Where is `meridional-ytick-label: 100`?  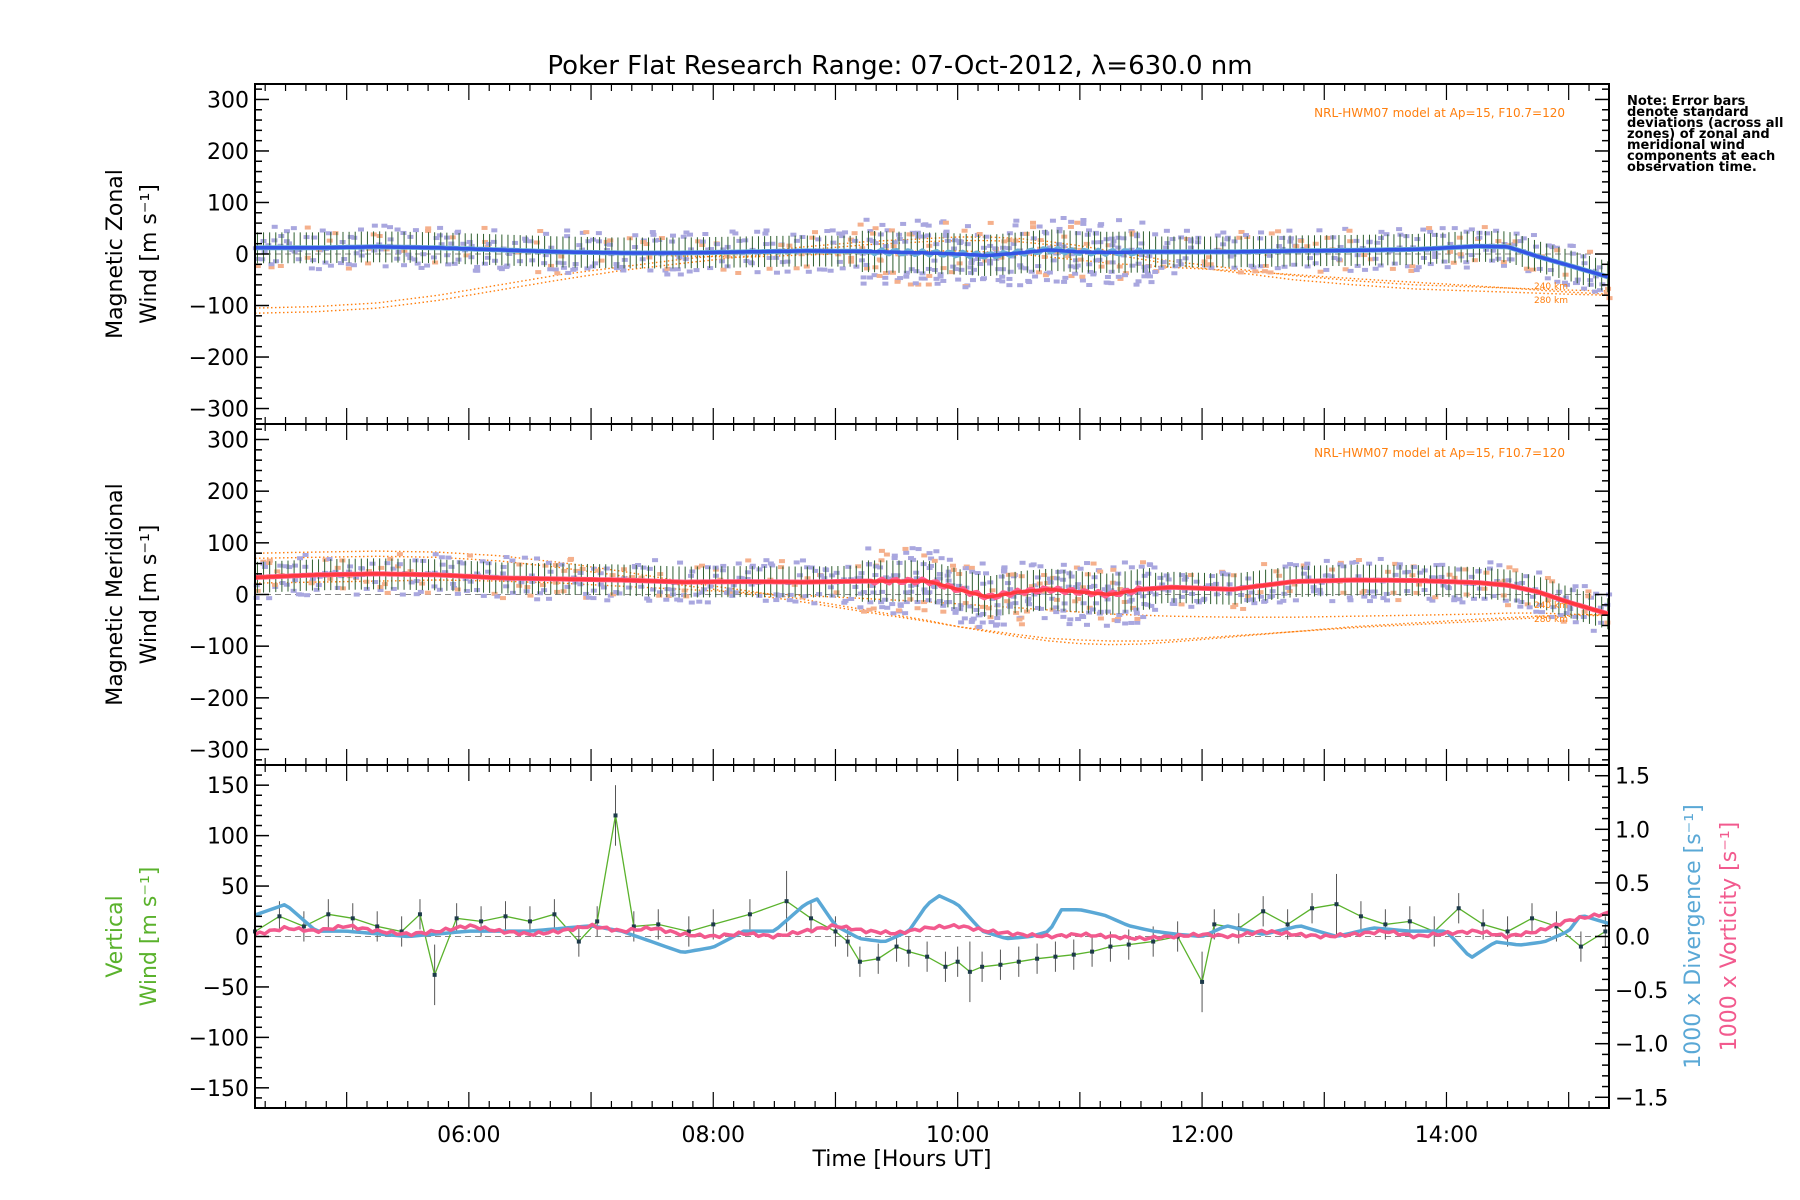 meridional-ytick-label: 100 is located at coordinates (228, 544).